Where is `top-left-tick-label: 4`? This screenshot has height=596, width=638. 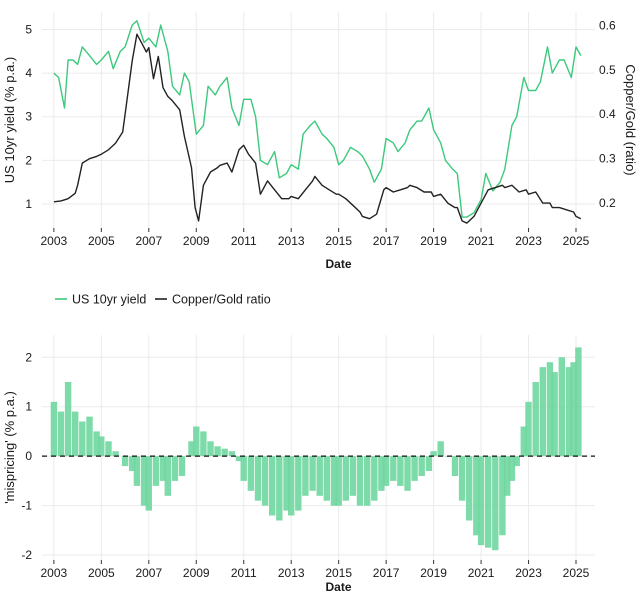 top-left-tick-label: 4 is located at coordinates (28, 73).